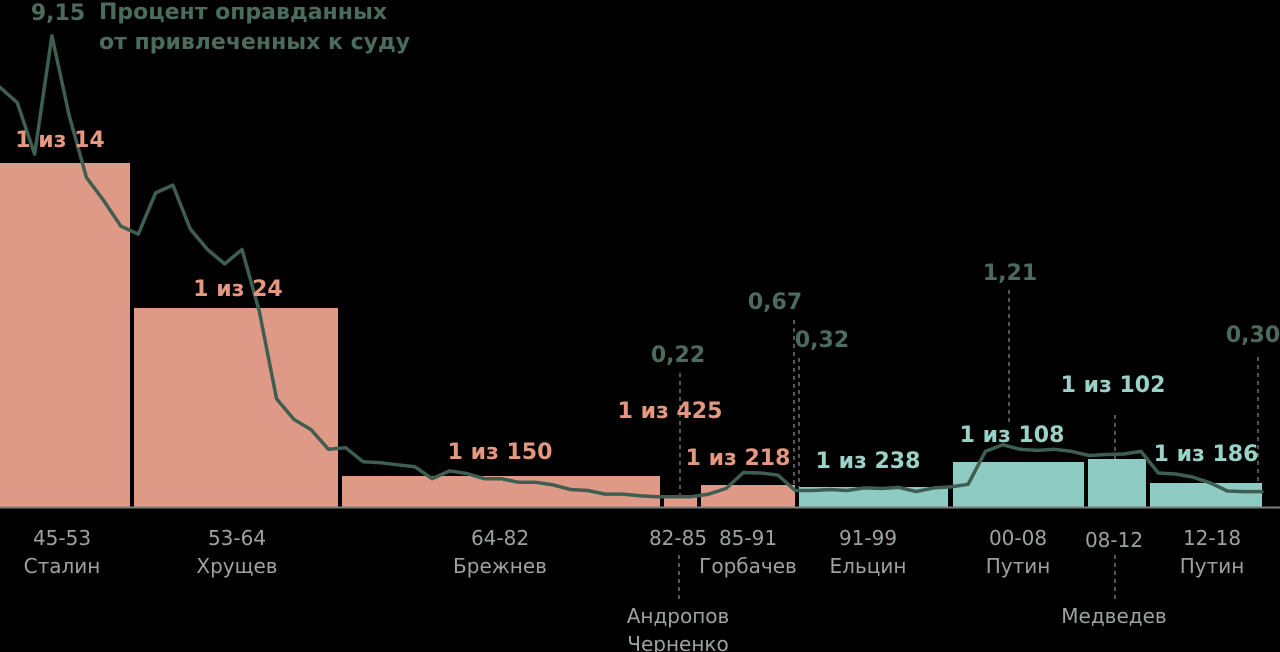 This screenshot has height=652, width=1280. Describe the element at coordinates (670, 411) in the screenshot. I see `ratio-label: 1 из 425` at that location.